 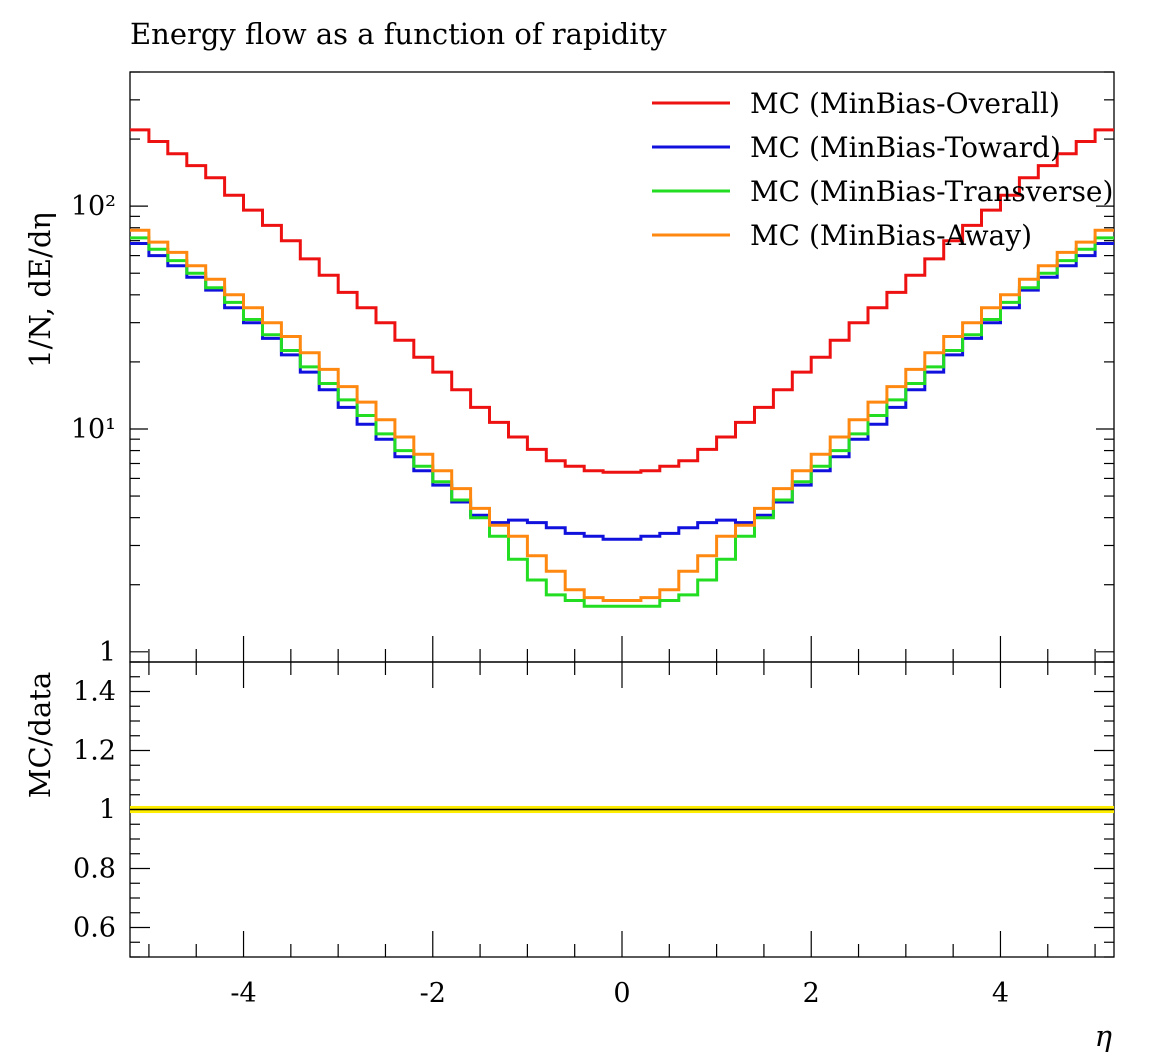 What do you see at coordinates (433, 993) in the screenshot?
I see `x-tick-label: -2` at bounding box center [433, 993].